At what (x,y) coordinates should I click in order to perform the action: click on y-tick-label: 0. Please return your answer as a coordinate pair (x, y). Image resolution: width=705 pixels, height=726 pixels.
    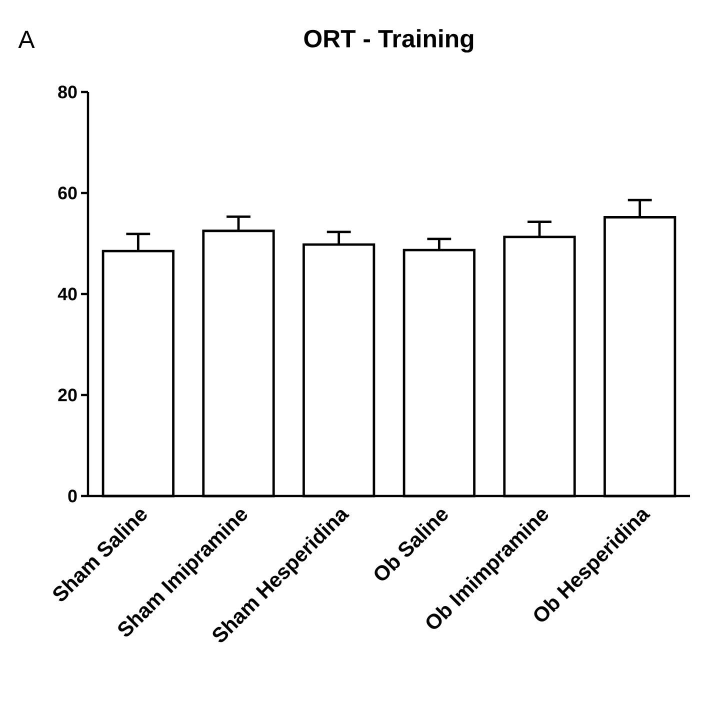
    Looking at the image, I should click on (72, 496).